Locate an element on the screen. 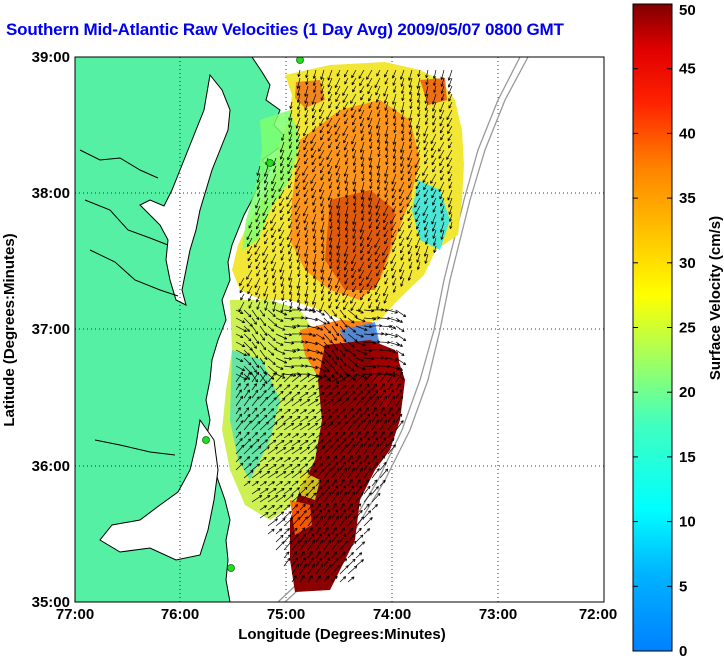 The image size is (724, 659). y-tick-label: 35:00 is located at coordinates (51, 602).